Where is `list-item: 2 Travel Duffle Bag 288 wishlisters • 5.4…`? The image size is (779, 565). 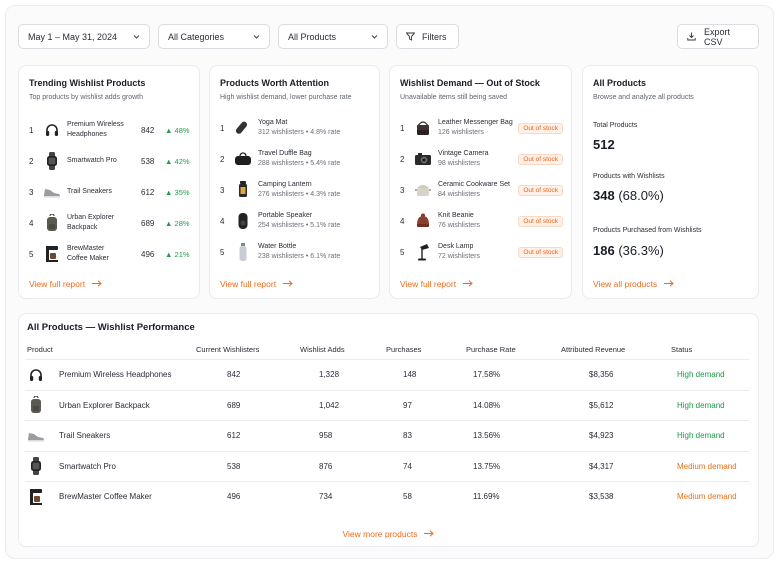
list-item: 2 Travel Duffle Bag 288 wishlisters • 5.4… is located at coordinates (295, 159).